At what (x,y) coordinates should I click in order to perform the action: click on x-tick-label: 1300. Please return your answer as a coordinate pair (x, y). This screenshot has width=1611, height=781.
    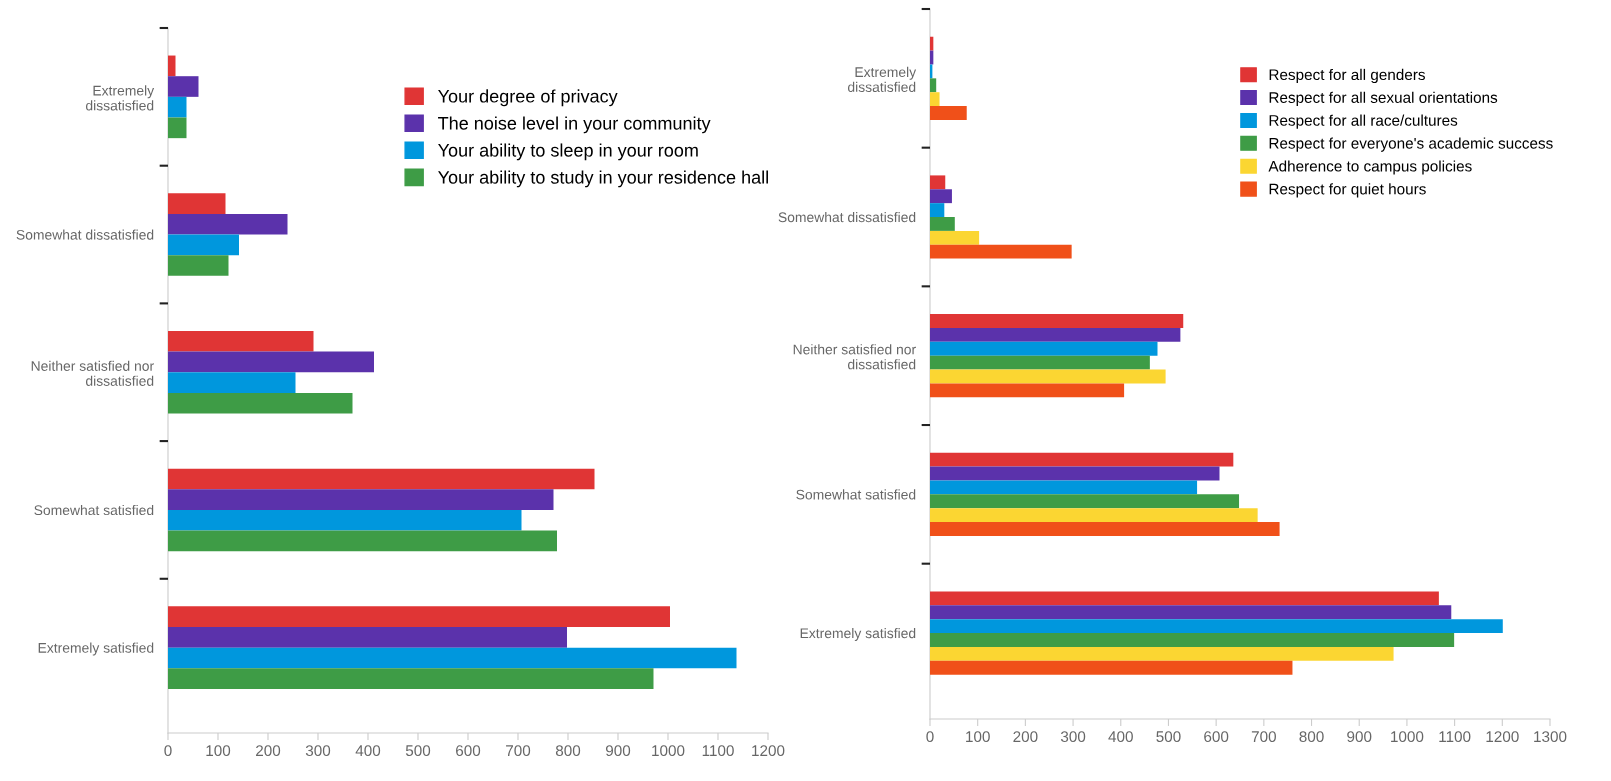
    Looking at the image, I should click on (1550, 737).